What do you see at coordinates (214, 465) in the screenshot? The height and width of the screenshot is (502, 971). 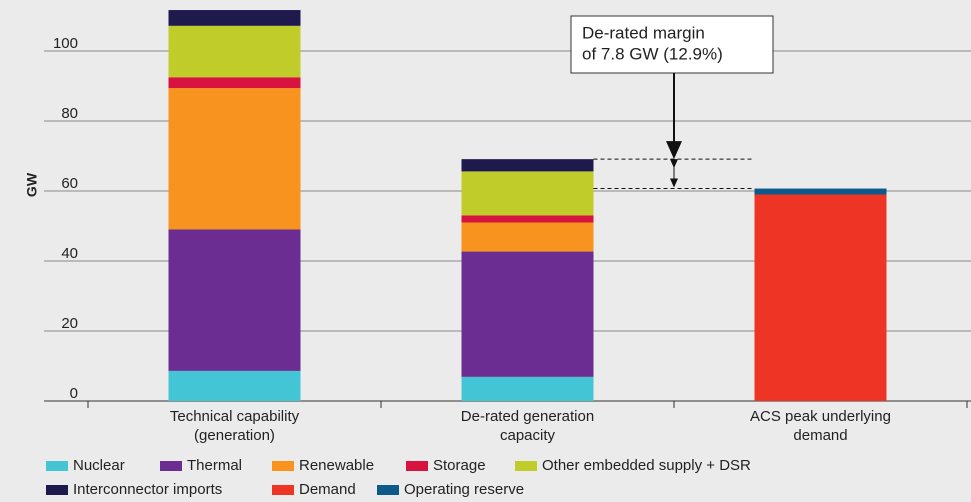 I see `legend-label: Thermal` at bounding box center [214, 465].